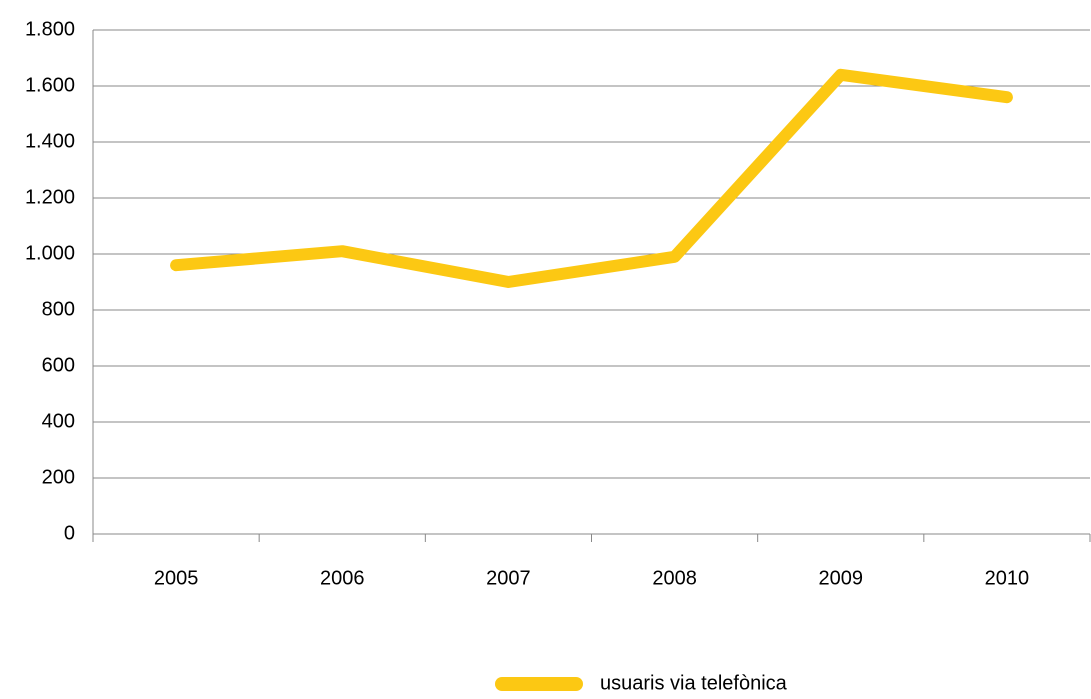  I want to click on x-tick-label: 2005, so click(176, 578).